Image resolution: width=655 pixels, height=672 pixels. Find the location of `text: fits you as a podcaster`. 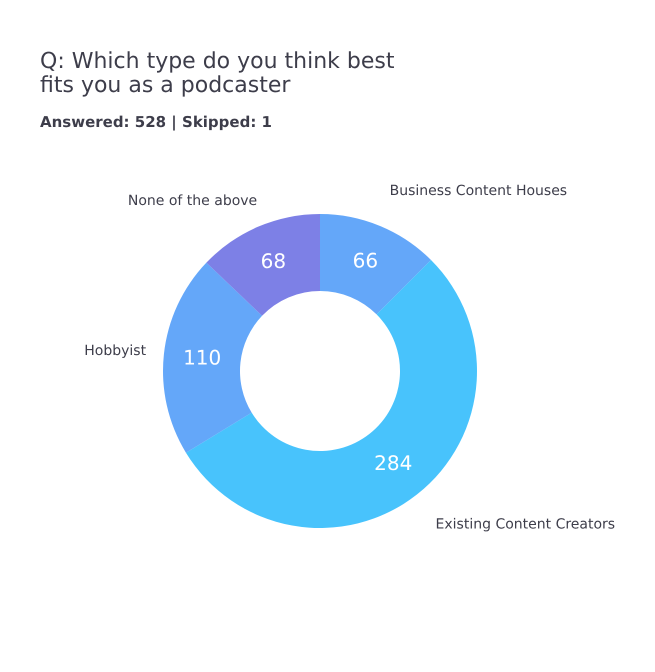

text: fits you as a podcaster is located at coordinates (165, 85).